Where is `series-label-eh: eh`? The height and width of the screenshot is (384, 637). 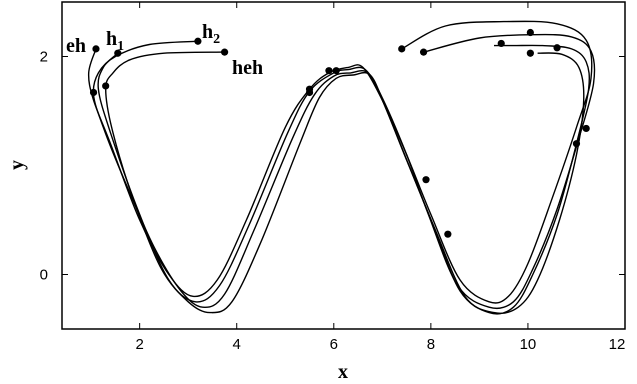
series-label-eh: eh is located at coordinates (76, 46).